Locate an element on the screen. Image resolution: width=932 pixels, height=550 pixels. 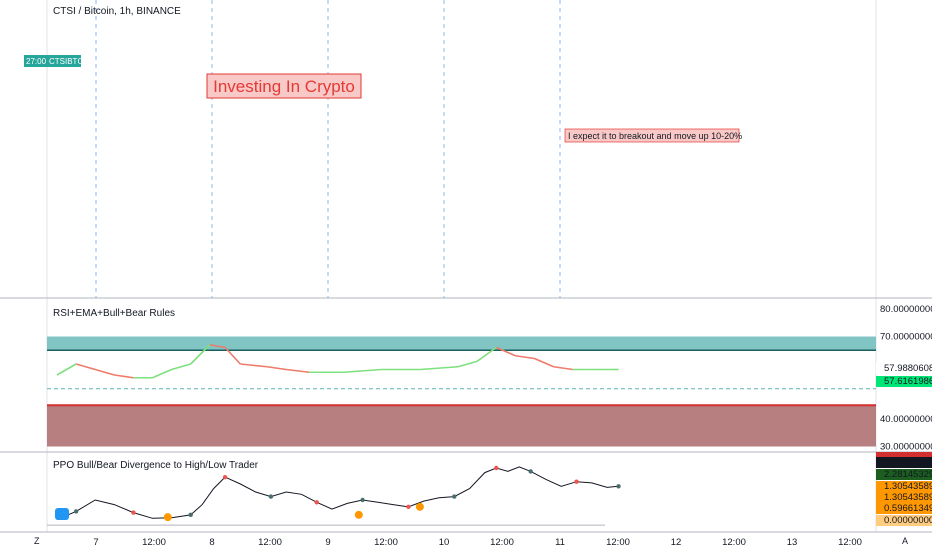
symbol-tag: CTSIBTC is located at coordinates (66, 61).